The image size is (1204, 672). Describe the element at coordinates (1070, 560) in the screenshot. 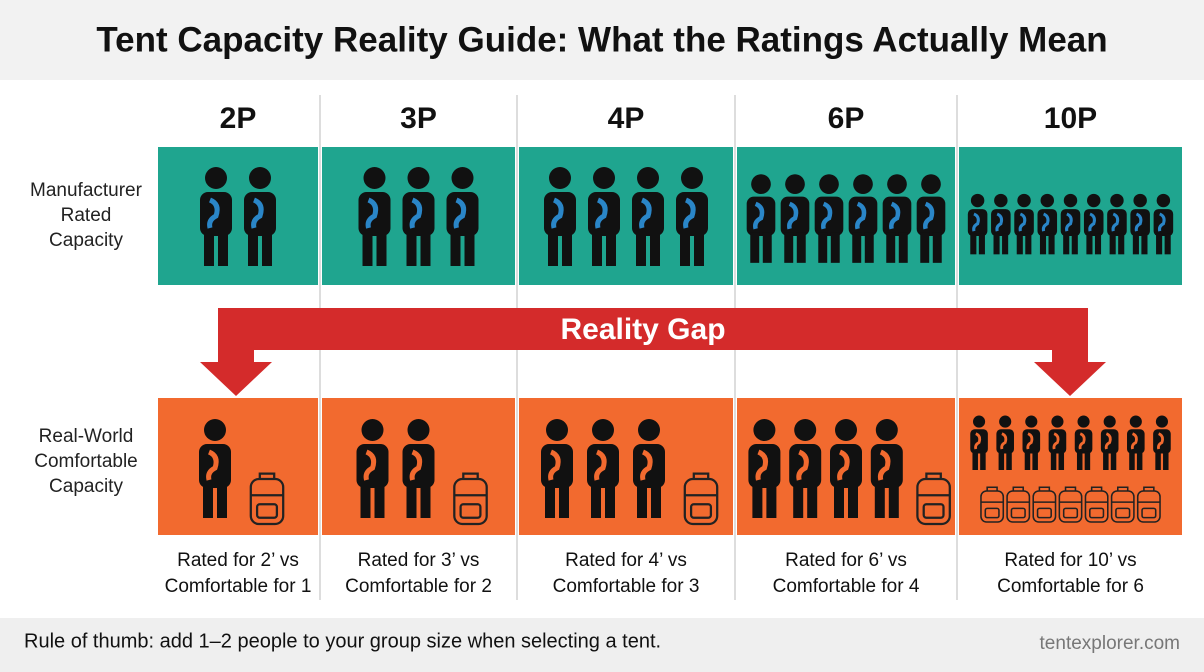

I see `caption: Rated for 10’ vs` at that location.